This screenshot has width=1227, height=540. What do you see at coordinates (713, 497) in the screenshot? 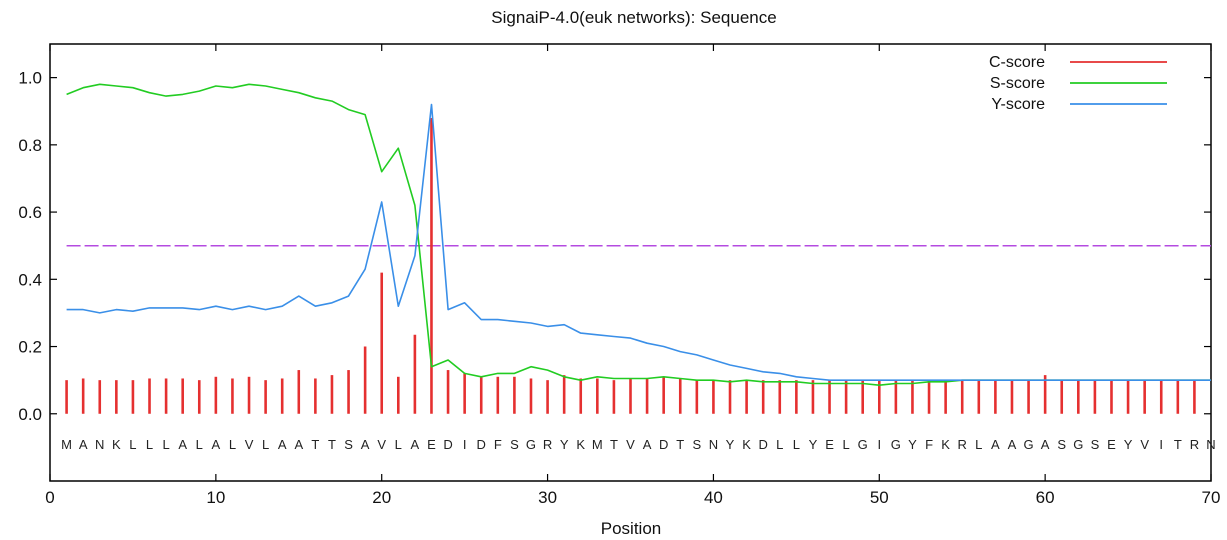
I see `x-tick-label: 40` at bounding box center [713, 497].